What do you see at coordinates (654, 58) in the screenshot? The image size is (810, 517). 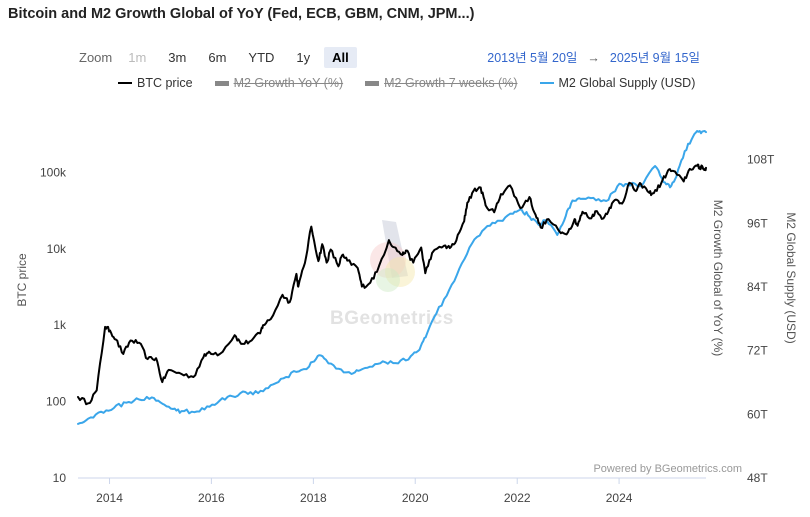 I see `range-to-date: 2025년 9월 15일` at bounding box center [654, 58].